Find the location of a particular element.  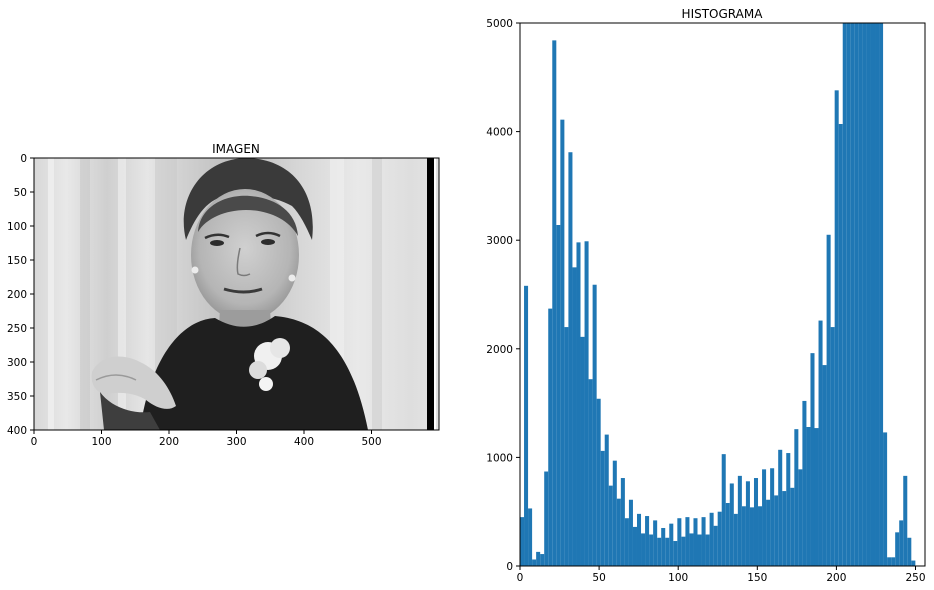

histogram-y-tick-label: 0 is located at coordinates (509, 567).